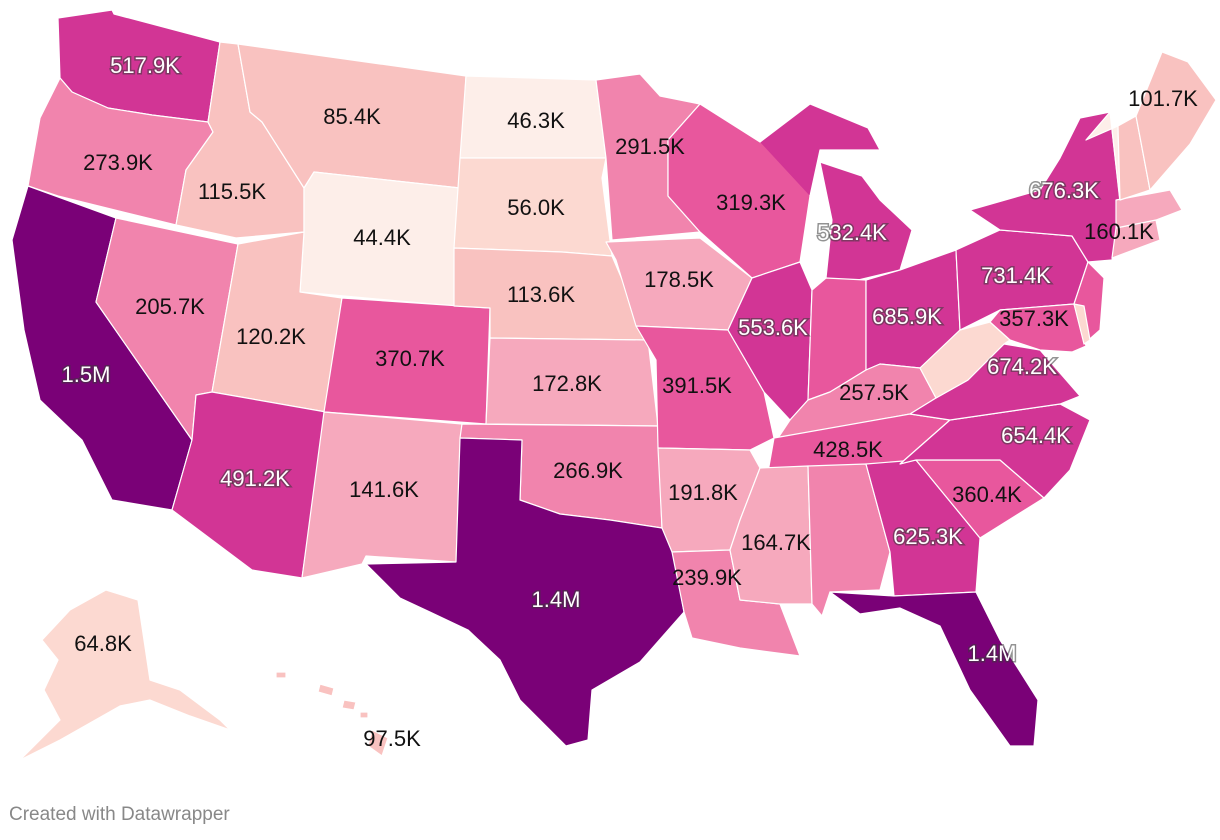  I want to click on label-TN: 428.5K, so click(848, 449).